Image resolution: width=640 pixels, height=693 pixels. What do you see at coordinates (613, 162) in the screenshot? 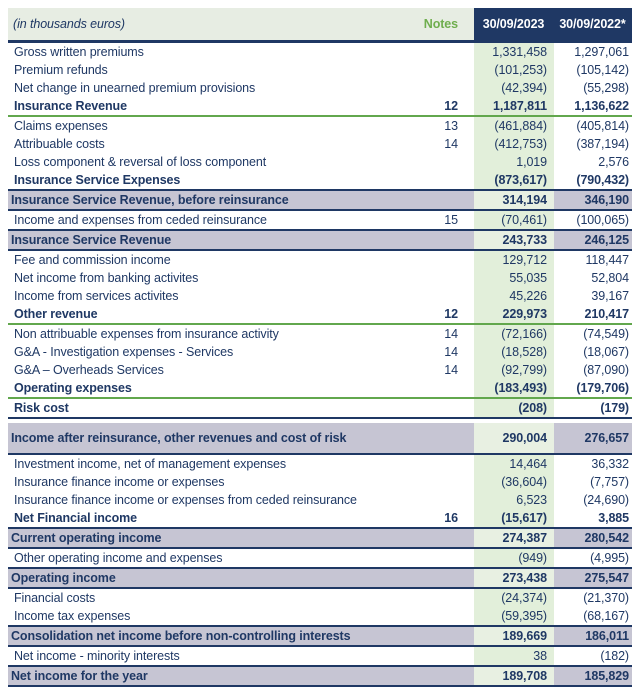
I see `row-value-2022: 2,576` at bounding box center [613, 162].